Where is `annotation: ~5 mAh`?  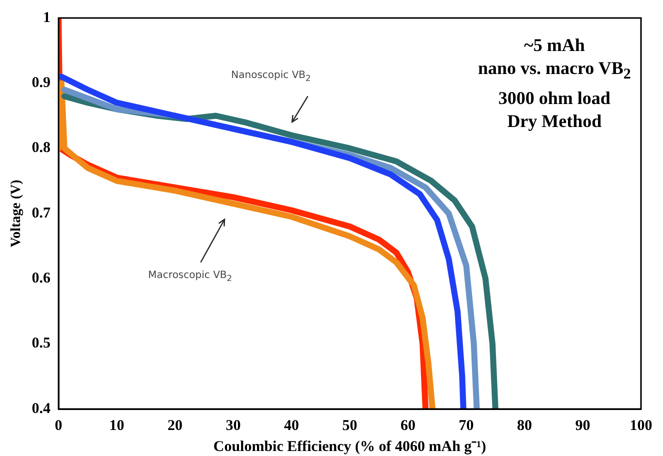
annotation: ~5 mAh is located at coordinates (554, 45).